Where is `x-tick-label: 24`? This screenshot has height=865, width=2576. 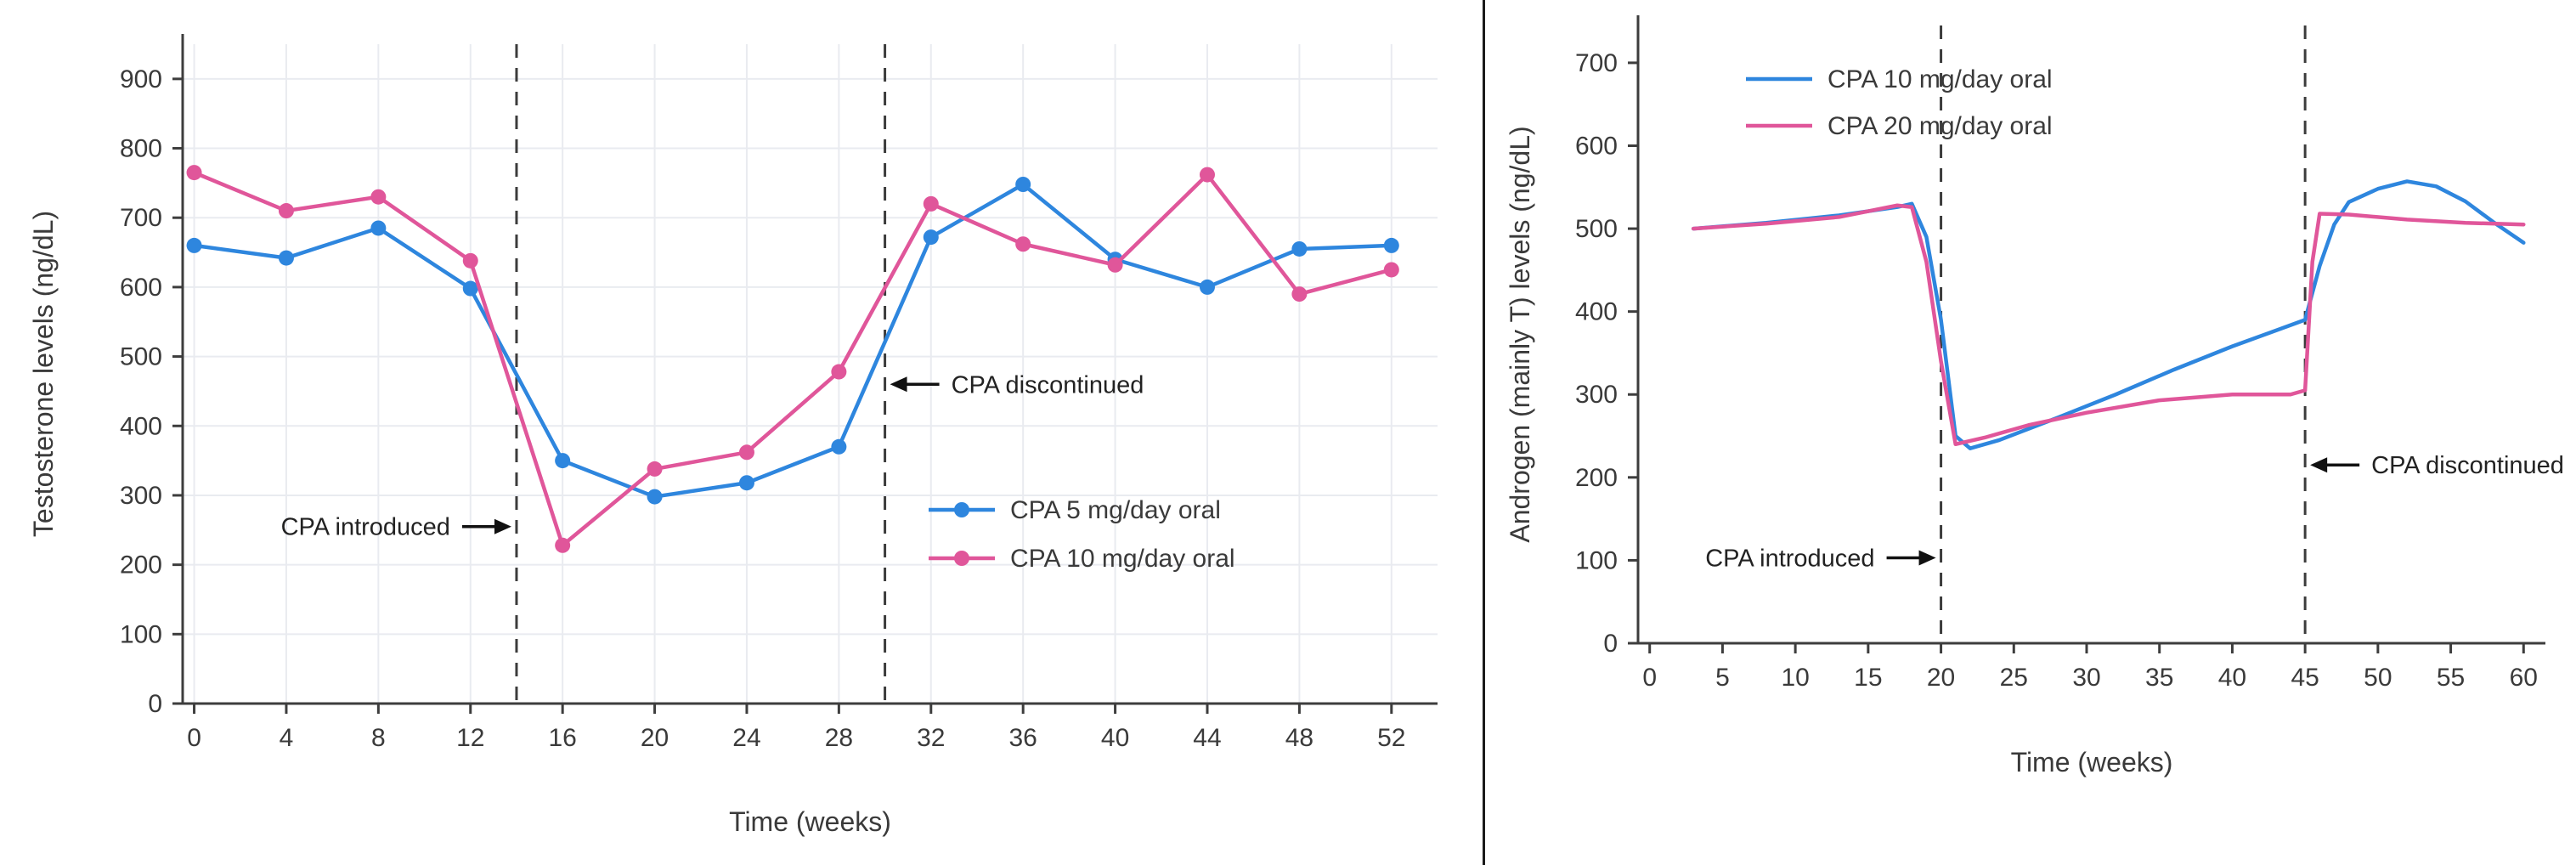 x-tick-label: 24 is located at coordinates (746, 738).